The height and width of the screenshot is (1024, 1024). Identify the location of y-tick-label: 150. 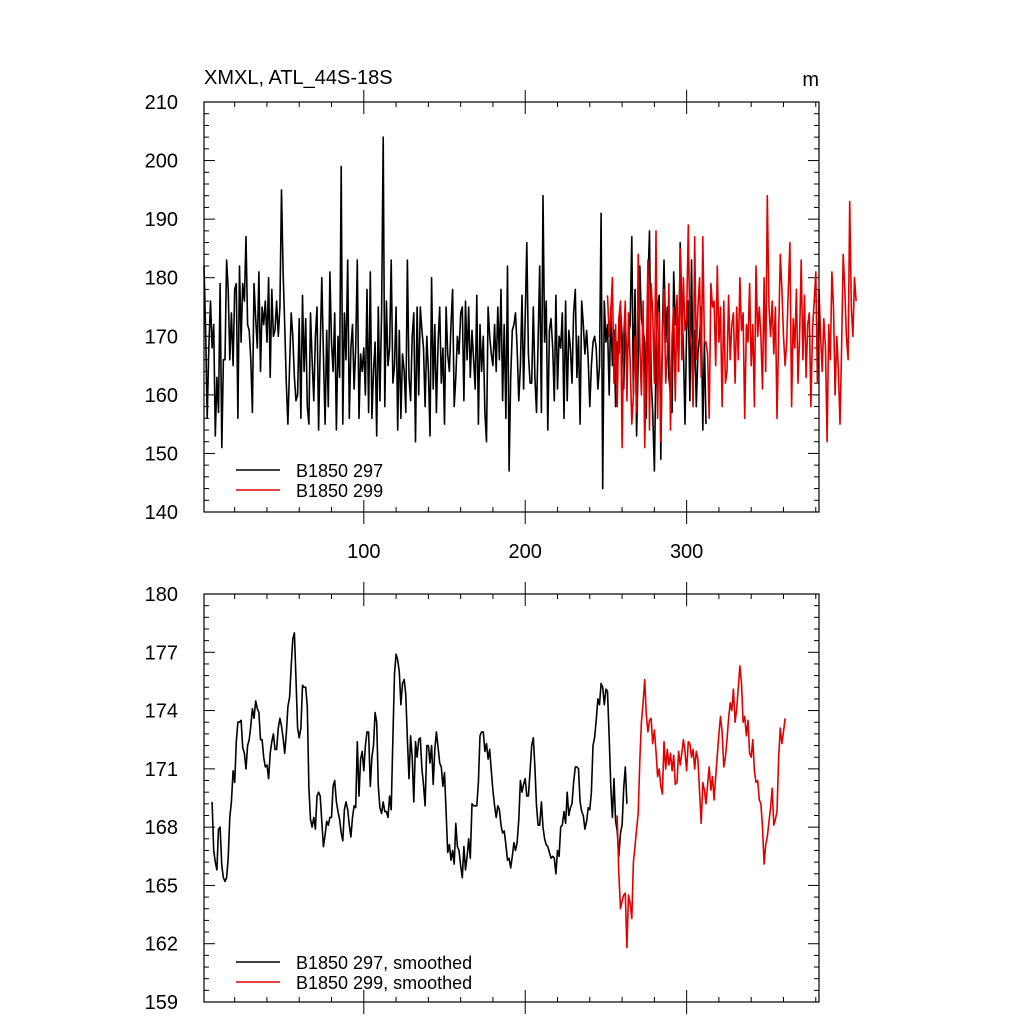
(161, 454).